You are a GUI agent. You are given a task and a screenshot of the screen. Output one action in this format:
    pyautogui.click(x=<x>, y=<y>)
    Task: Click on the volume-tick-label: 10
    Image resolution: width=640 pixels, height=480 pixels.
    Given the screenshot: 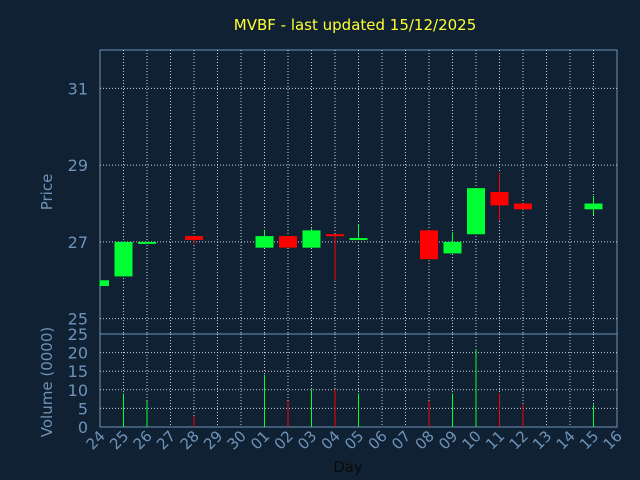 What is the action you would take?
    pyautogui.click(x=78, y=390)
    